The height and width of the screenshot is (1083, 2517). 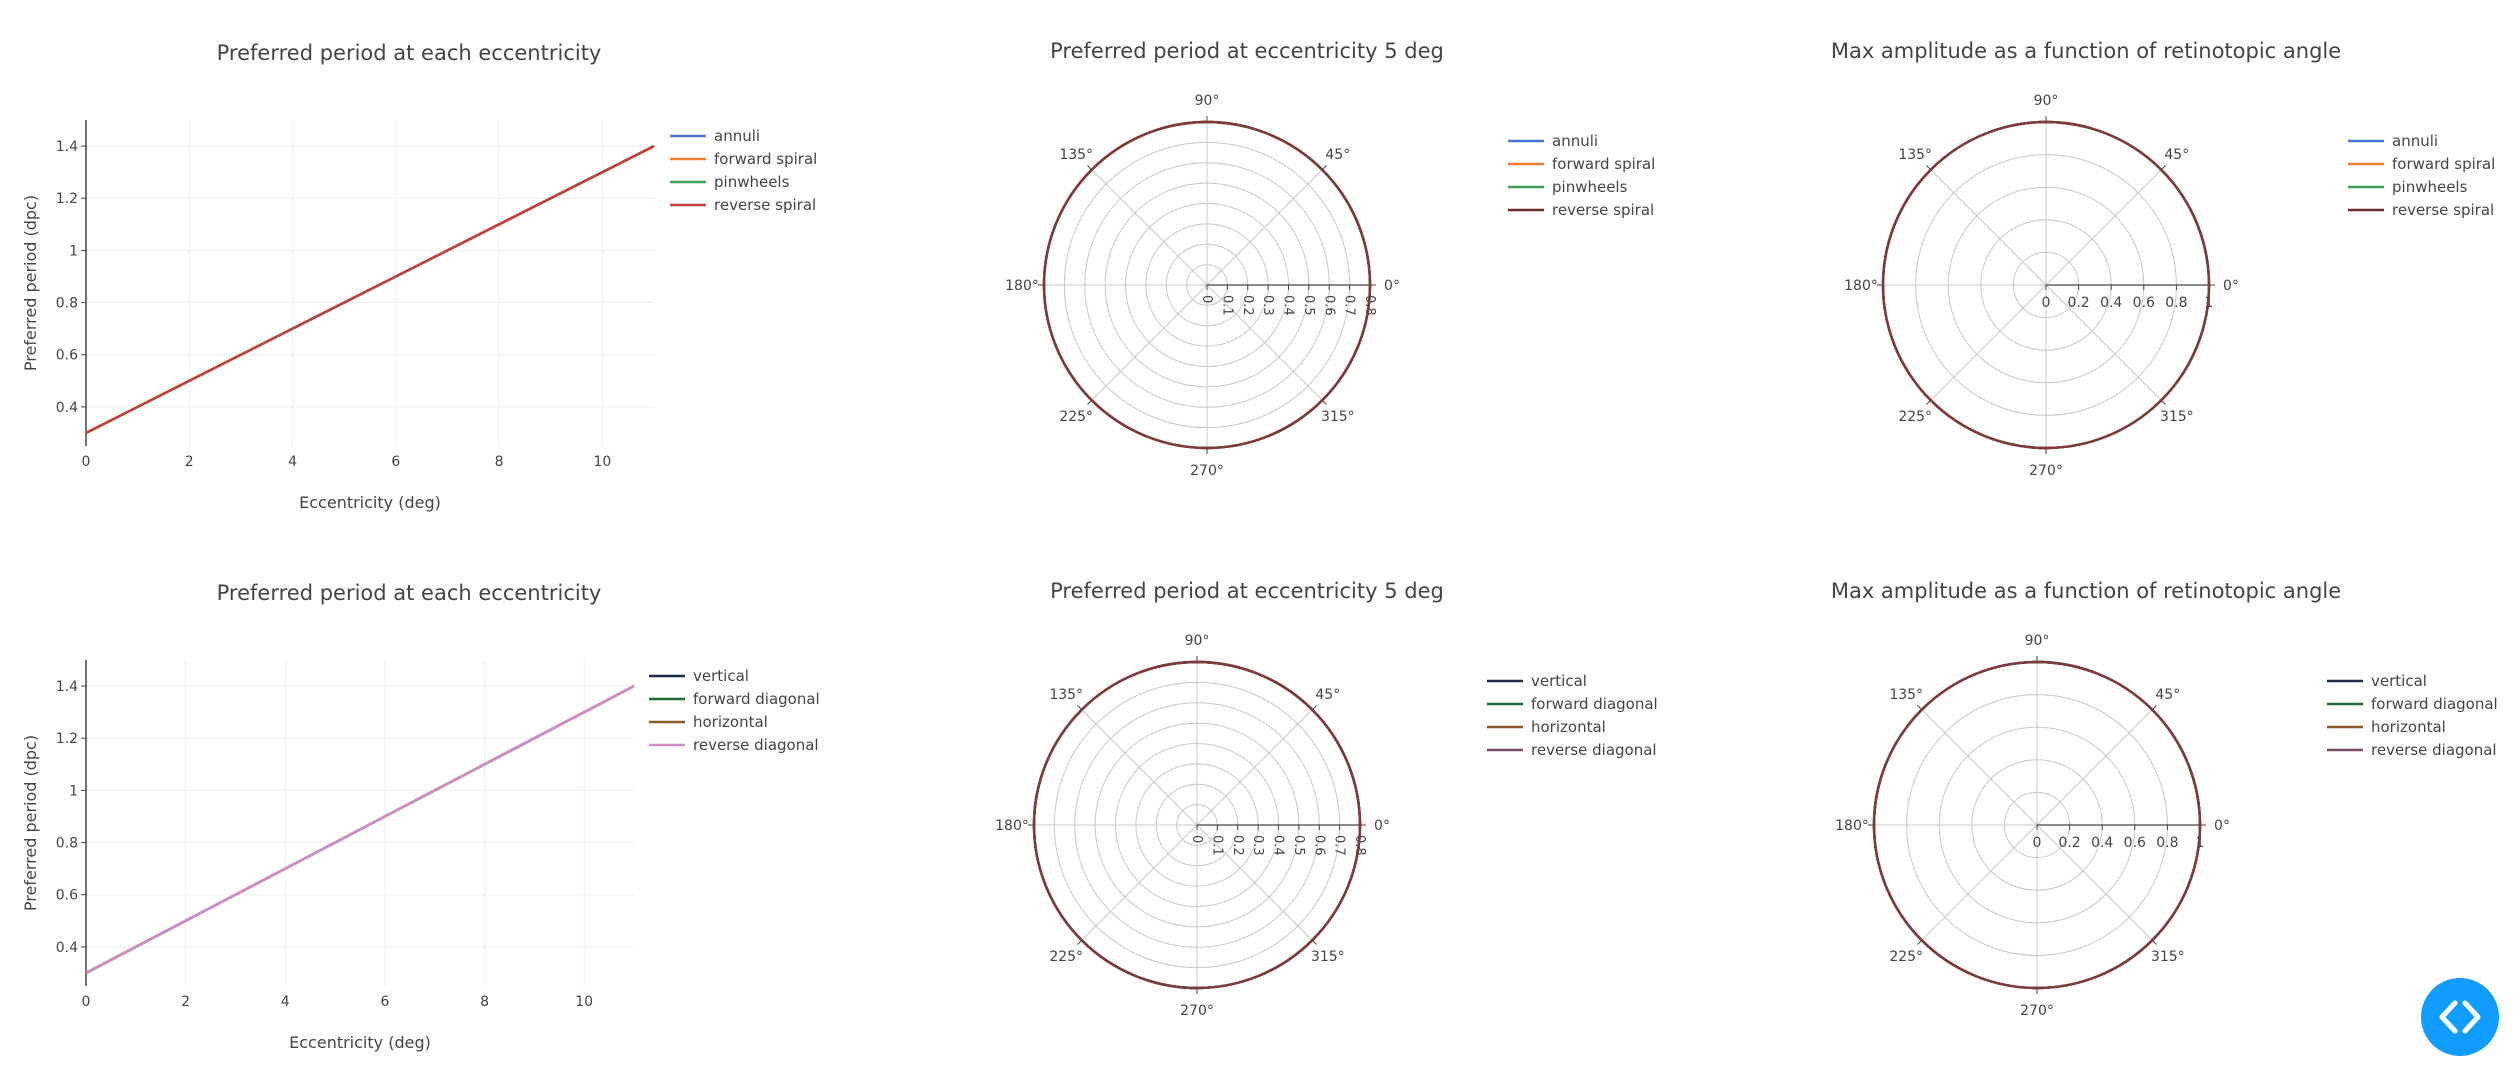 I want to click on radial-tick-label: 0.6, so click(x=1328, y=305).